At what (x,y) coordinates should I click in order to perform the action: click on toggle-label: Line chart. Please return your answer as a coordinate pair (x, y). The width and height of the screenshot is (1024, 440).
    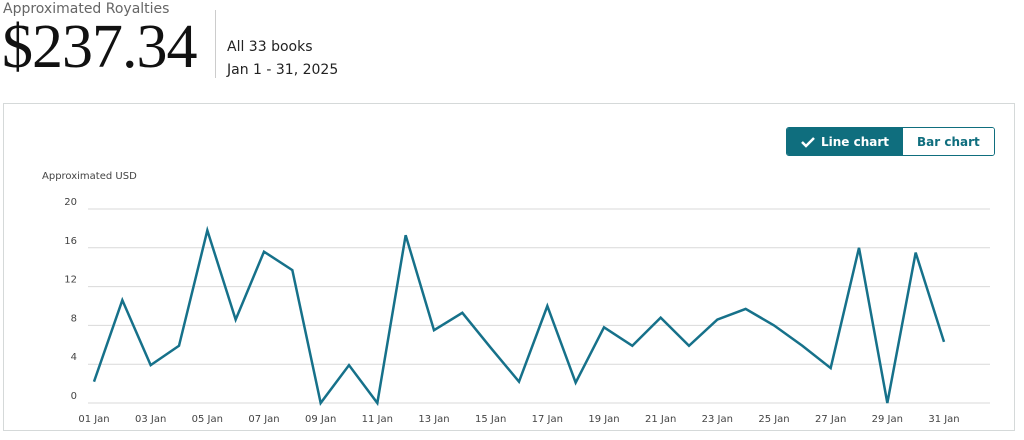
    Looking at the image, I should click on (855, 141).